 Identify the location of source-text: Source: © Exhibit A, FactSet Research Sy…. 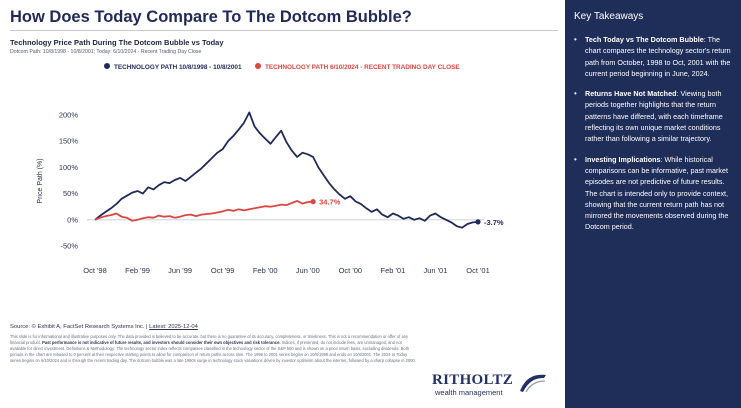
(80, 327).